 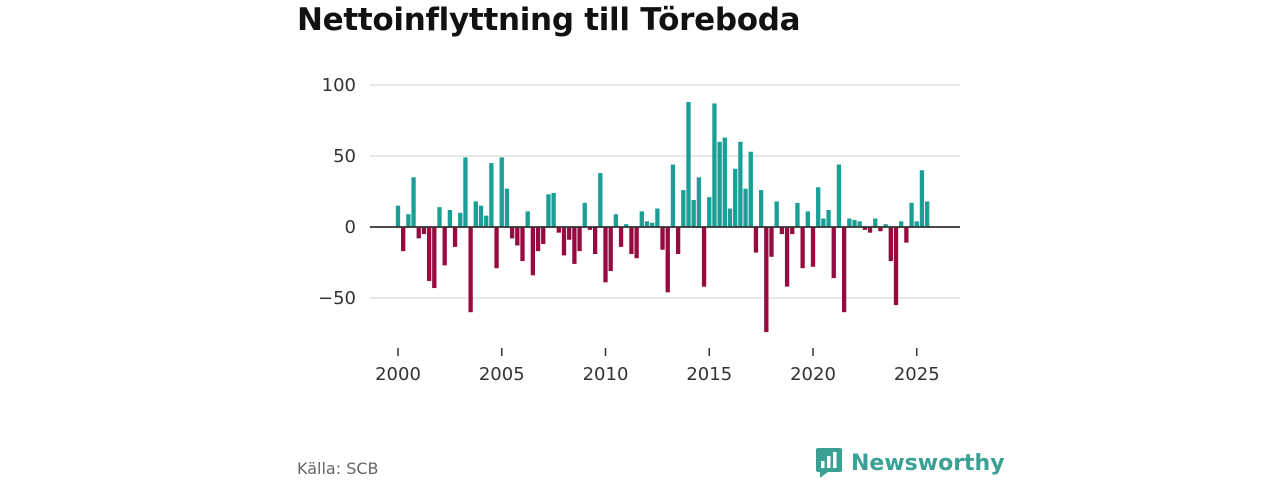 What do you see at coordinates (344, 156) in the screenshot?
I see `y-tick-label: 50` at bounding box center [344, 156].